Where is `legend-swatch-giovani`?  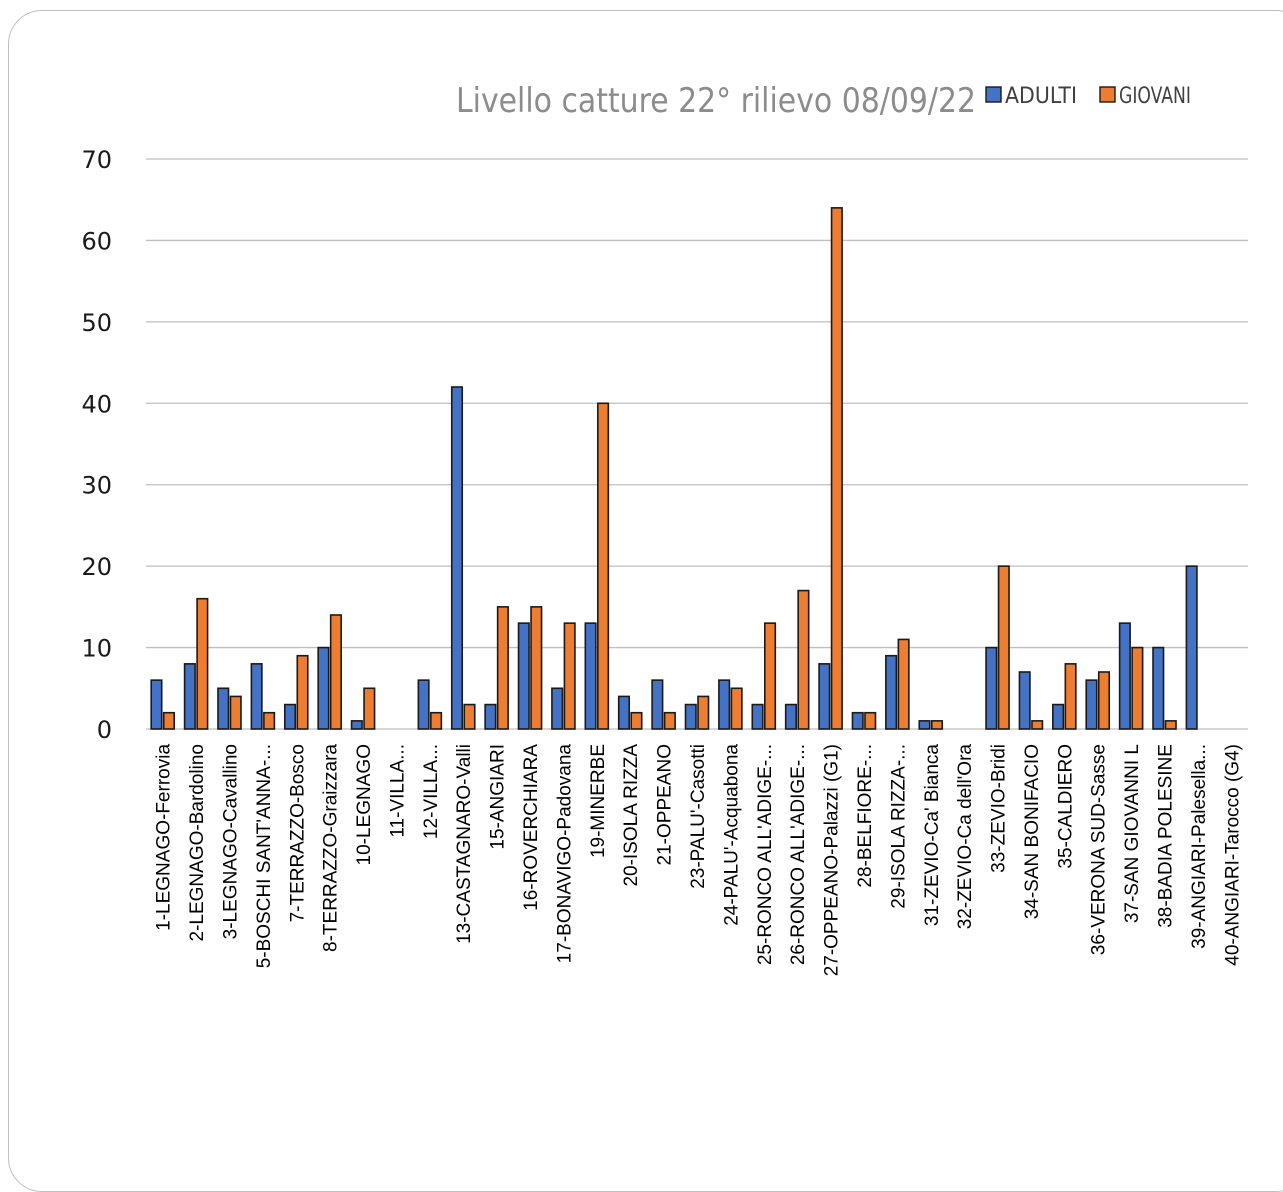
legend-swatch-giovani is located at coordinates (1107, 94).